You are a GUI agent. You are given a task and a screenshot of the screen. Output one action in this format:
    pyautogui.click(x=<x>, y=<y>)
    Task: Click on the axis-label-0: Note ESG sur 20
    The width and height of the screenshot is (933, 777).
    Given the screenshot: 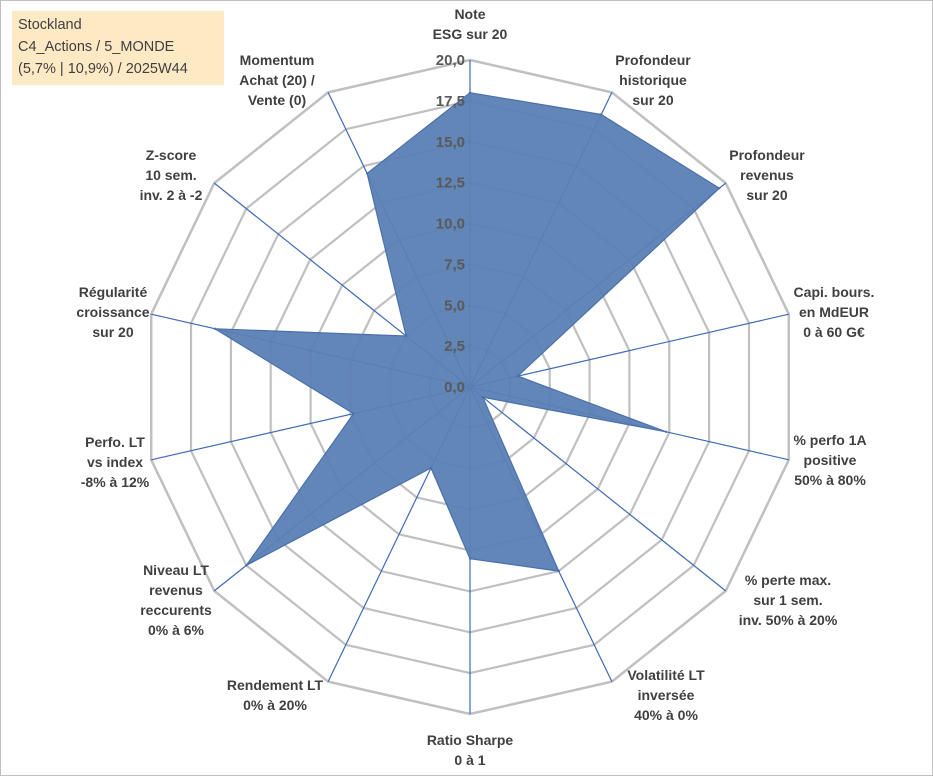 What is the action you would take?
    pyautogui.click(x=470, y=24)
    